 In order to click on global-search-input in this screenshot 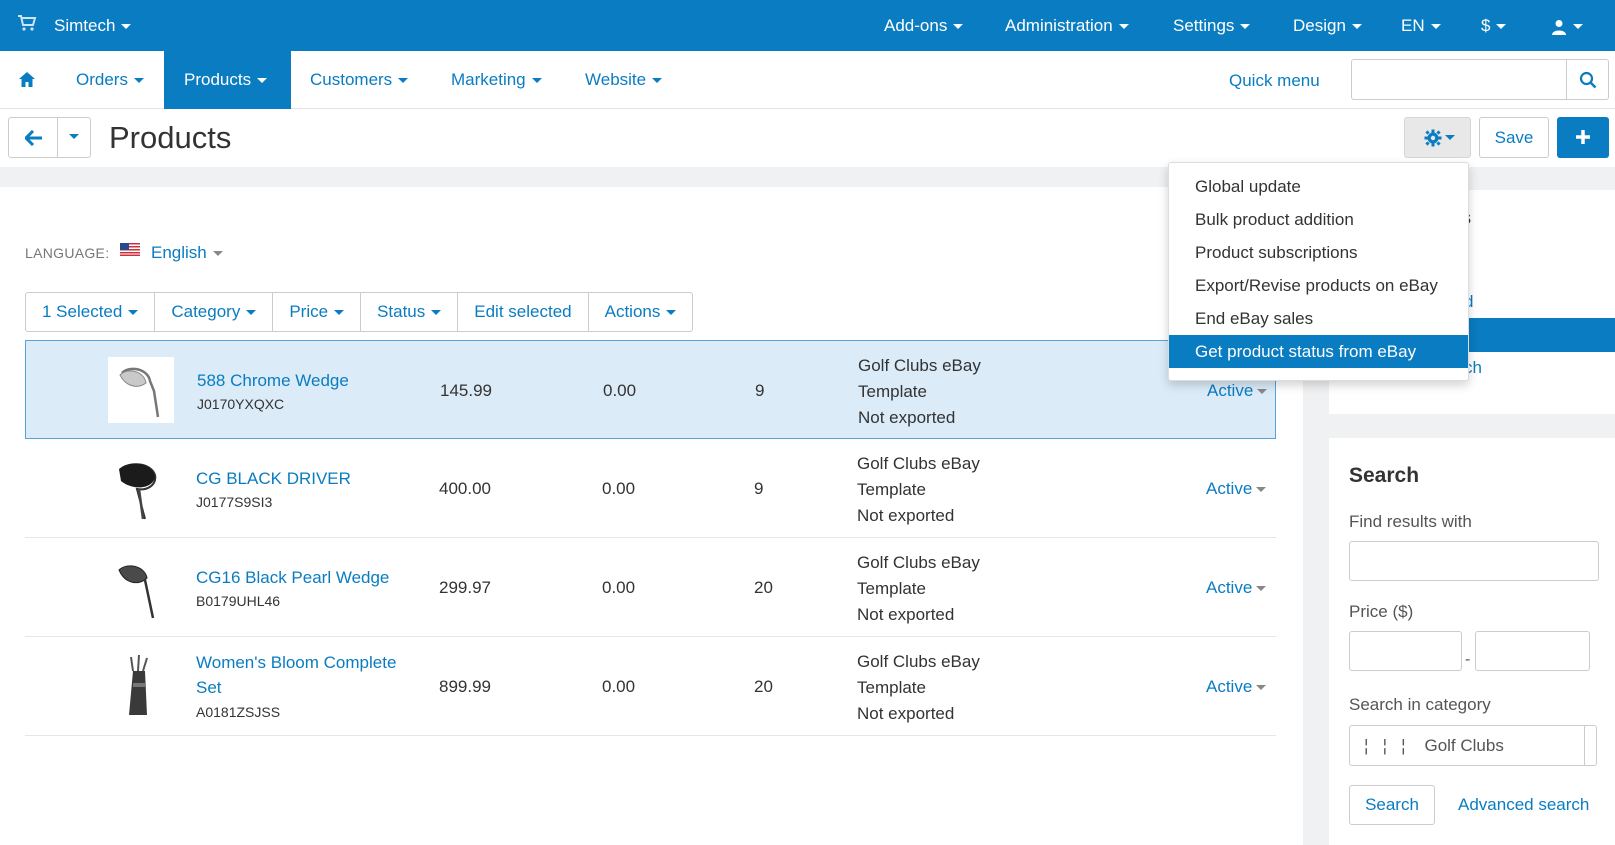, I will do `click(1458, 79)`.